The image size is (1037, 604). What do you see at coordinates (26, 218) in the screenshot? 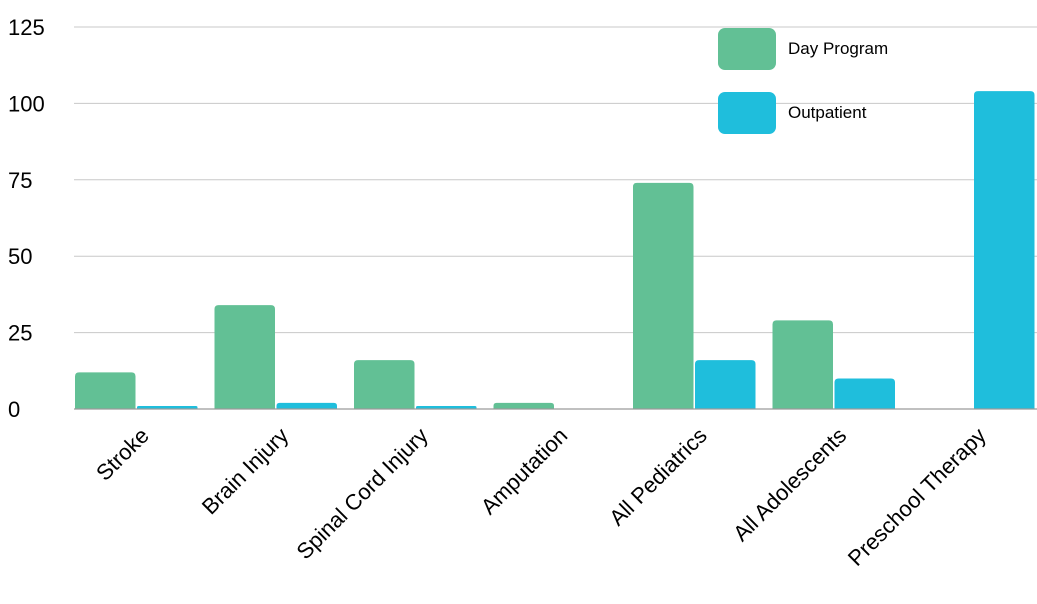
I see `y-axis-ticks: 0 25 50 75 100 125` at bounding box center [26, 218].